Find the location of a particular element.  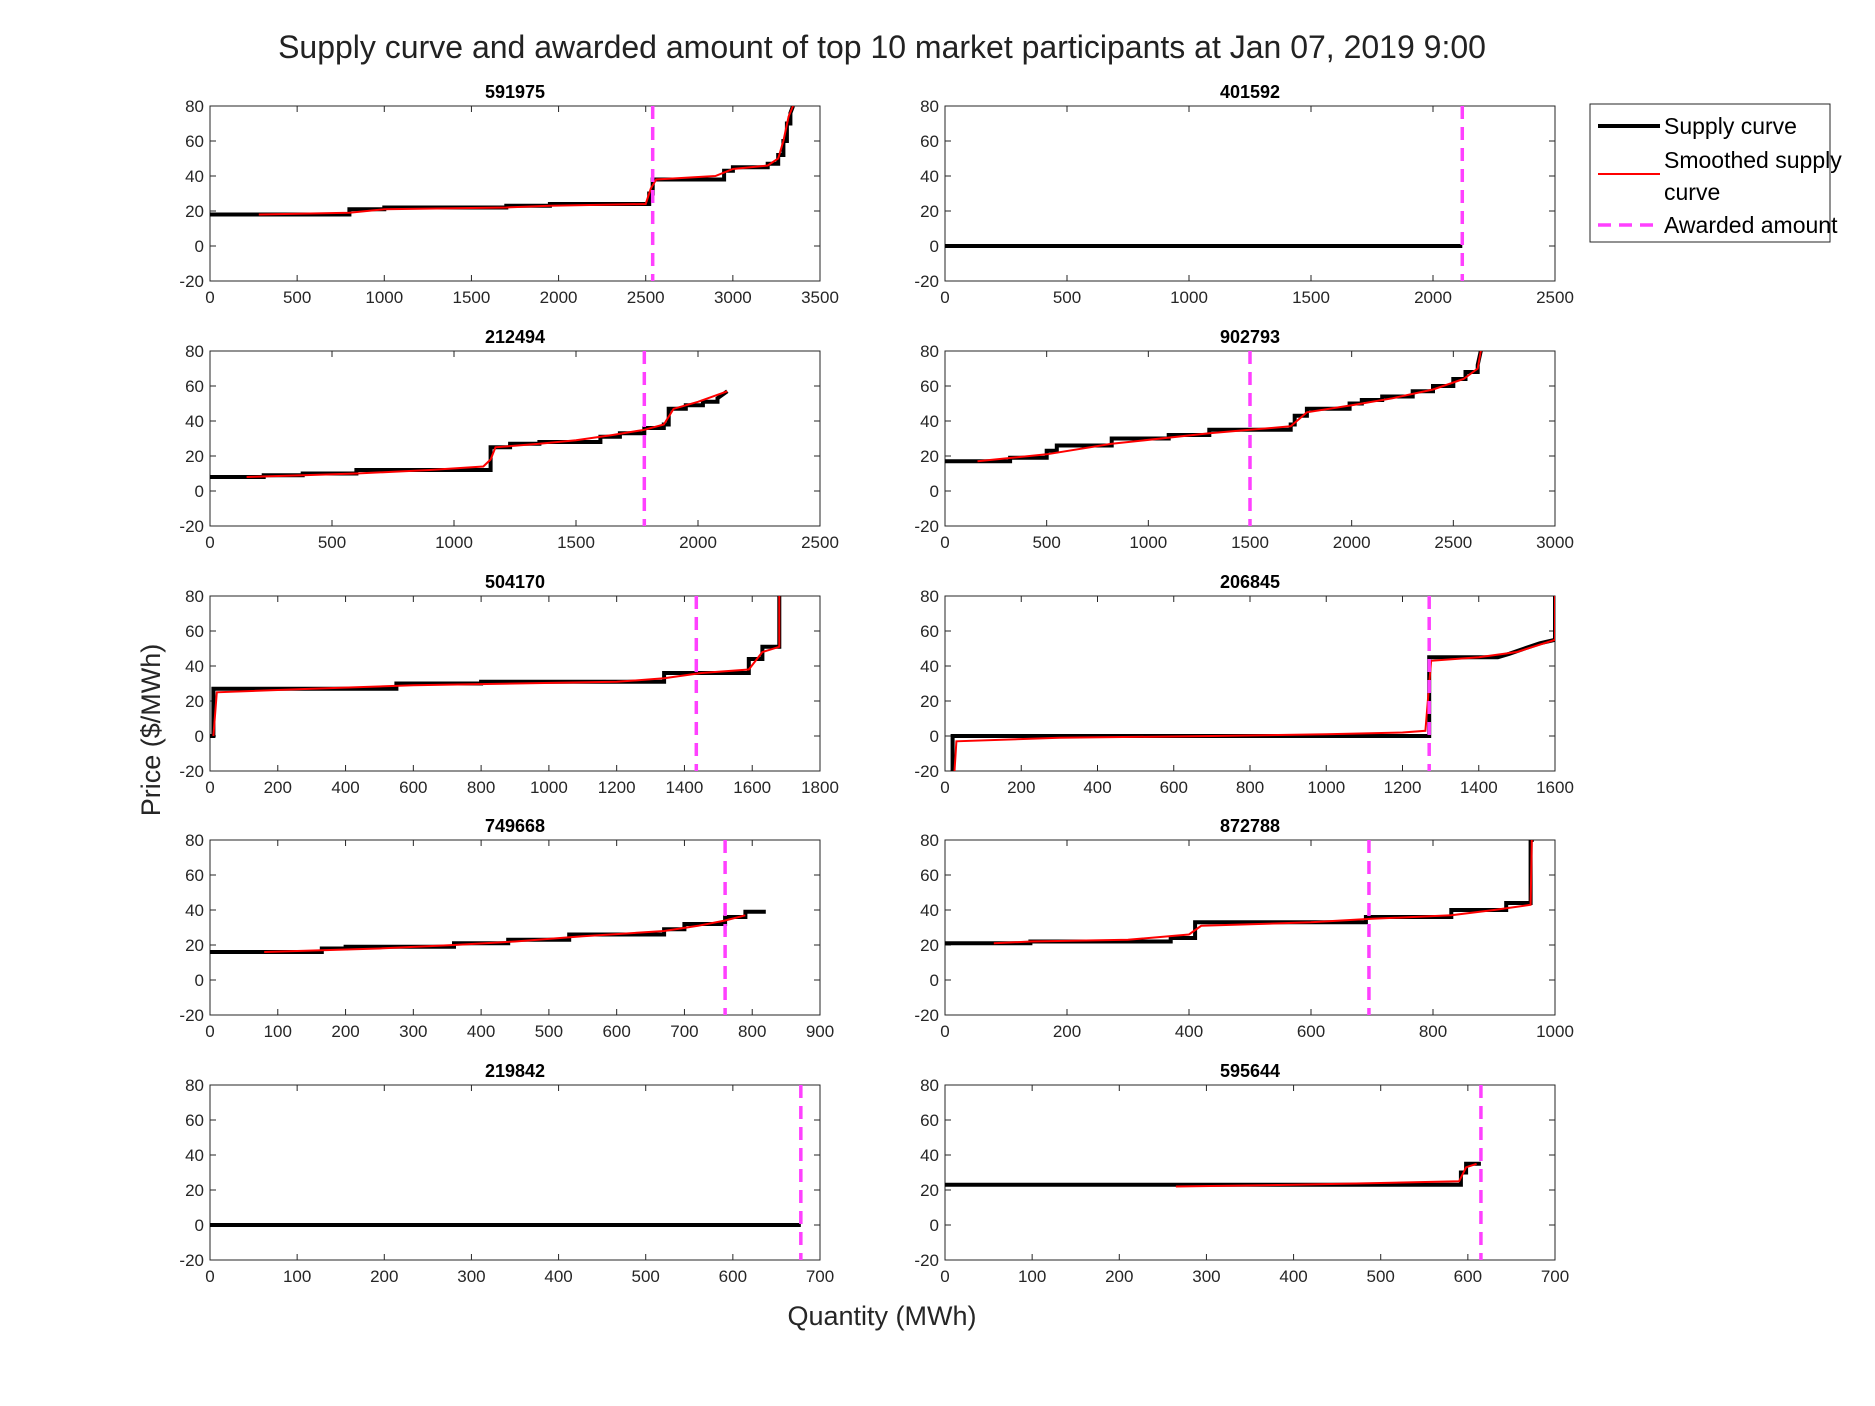

x-tick-label: 3000 is located at coordinates (733, 297).